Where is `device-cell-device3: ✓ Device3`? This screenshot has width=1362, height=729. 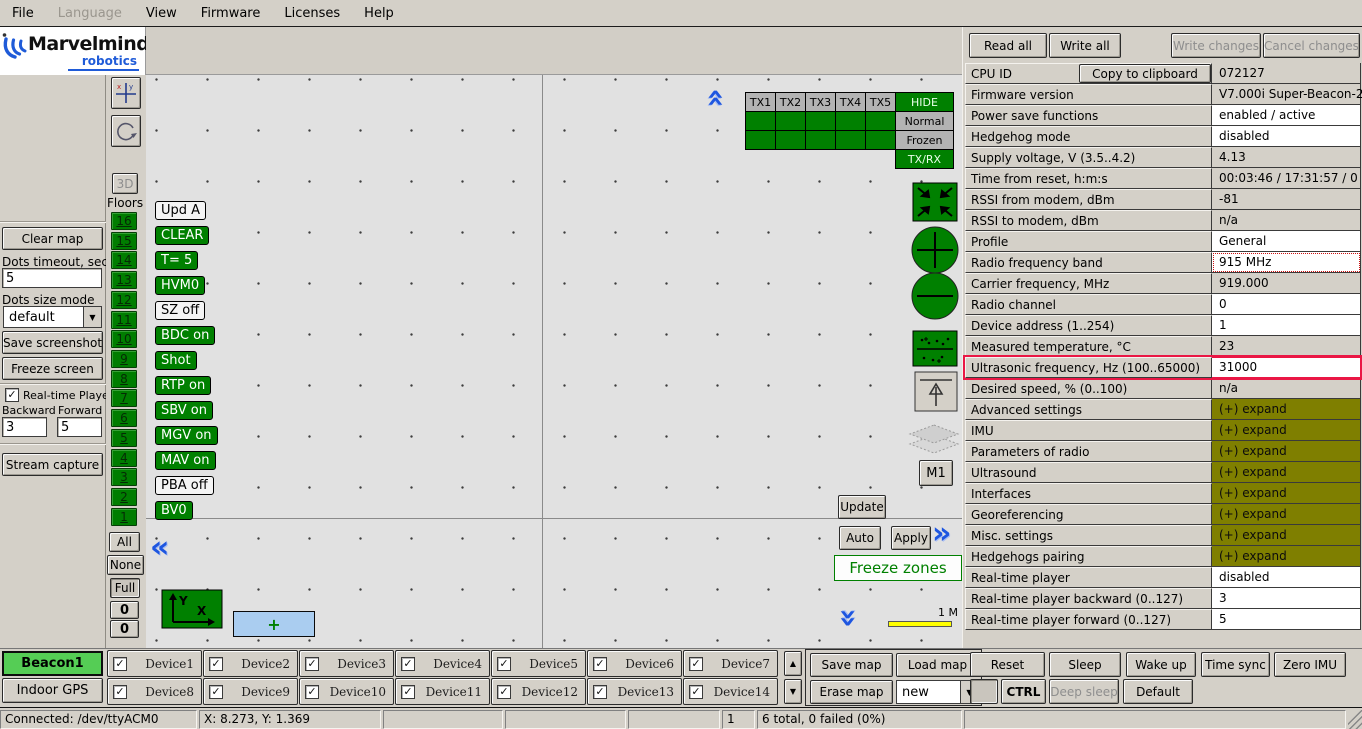
device-cell-device3: ✓ Device3 is located at coordinates (346, 663).